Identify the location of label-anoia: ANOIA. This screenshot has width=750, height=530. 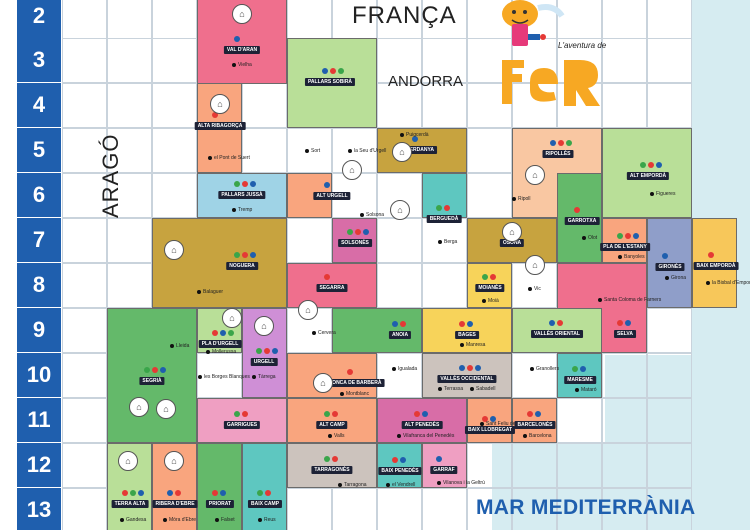
(400, 335).